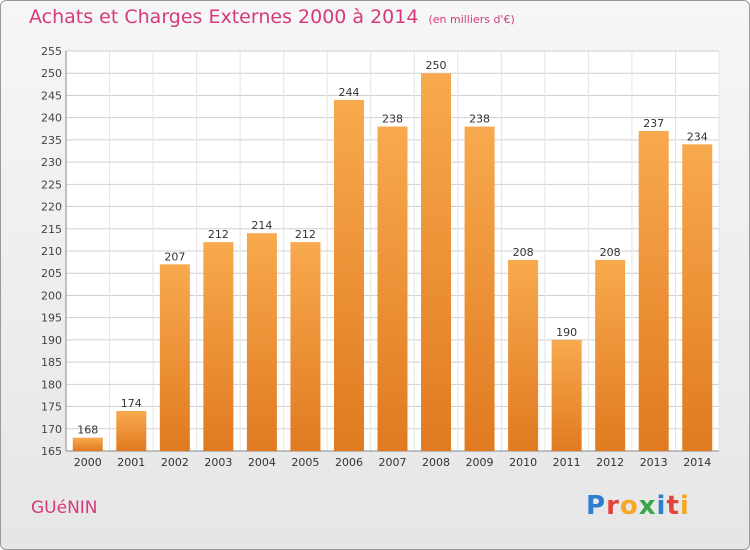 This screenshot has height=550, width=750. I want to click on x-tick-label: 2006, so click(349, 462).